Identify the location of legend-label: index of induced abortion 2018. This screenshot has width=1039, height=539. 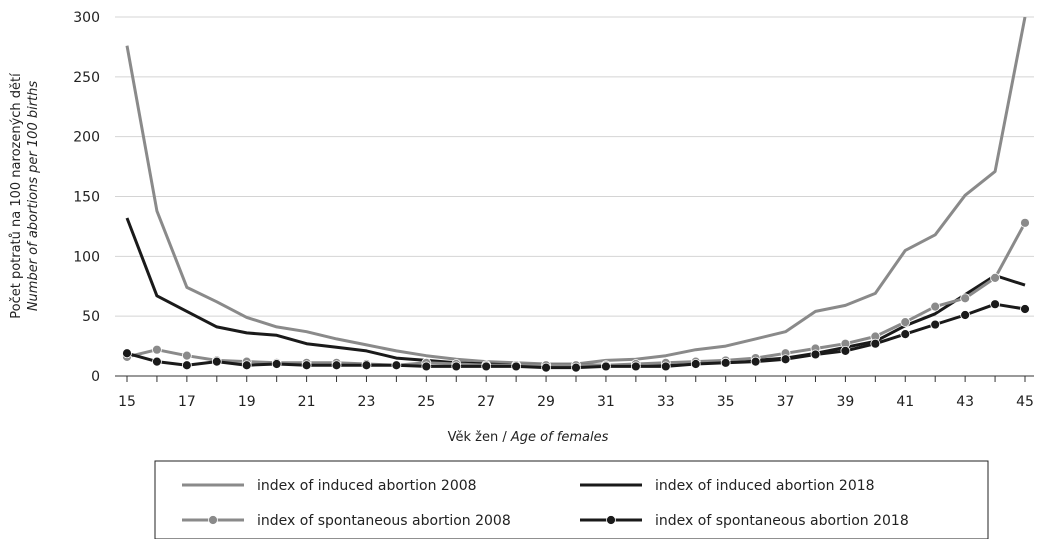
(765, 486).